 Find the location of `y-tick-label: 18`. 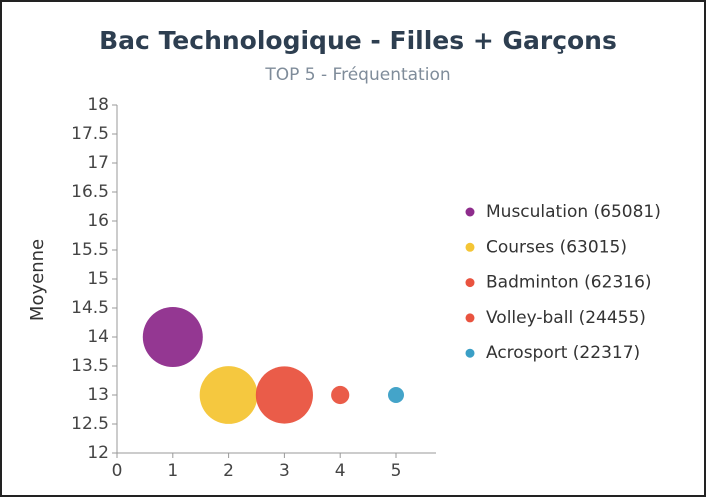

y-tick-label: 18 is located at coordinates (98, 105).